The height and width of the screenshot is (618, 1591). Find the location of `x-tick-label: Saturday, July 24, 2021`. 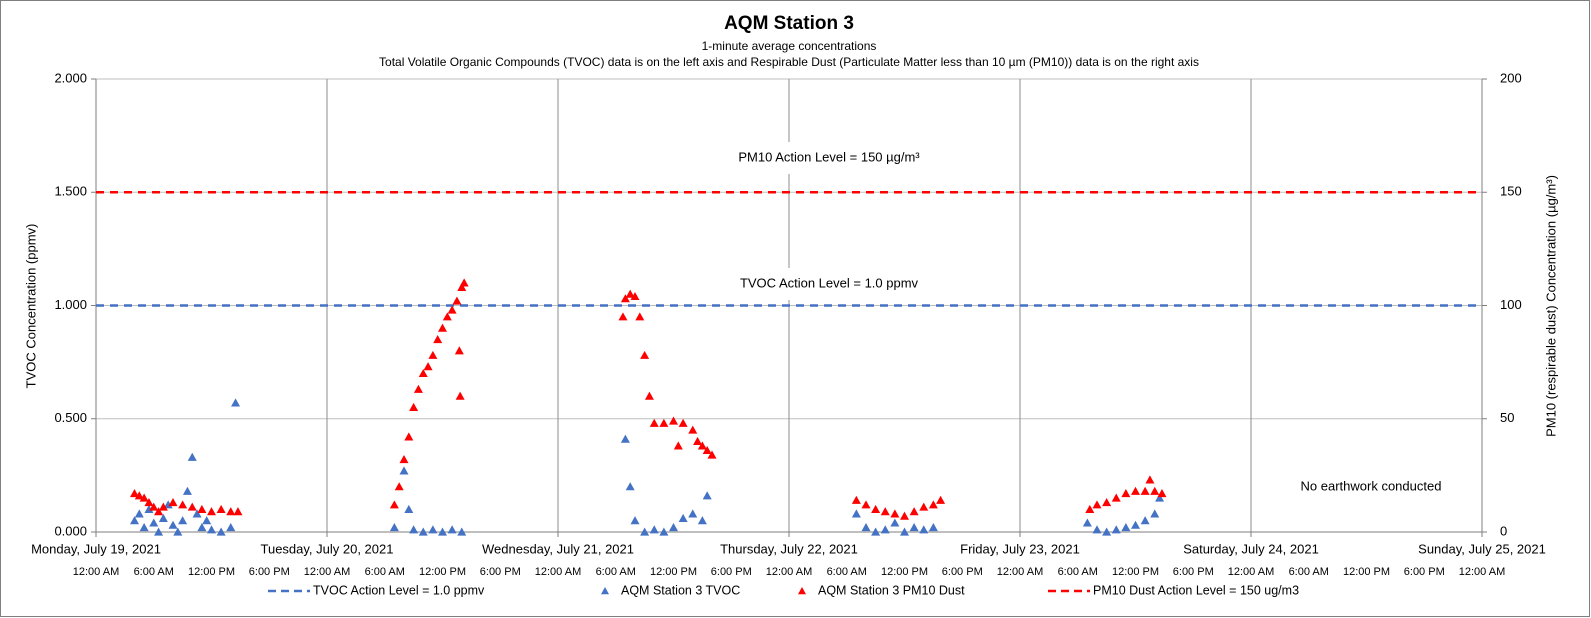

x-tick-label: Saturday, July 24, 2021 is located at coordinates (1251, 548).